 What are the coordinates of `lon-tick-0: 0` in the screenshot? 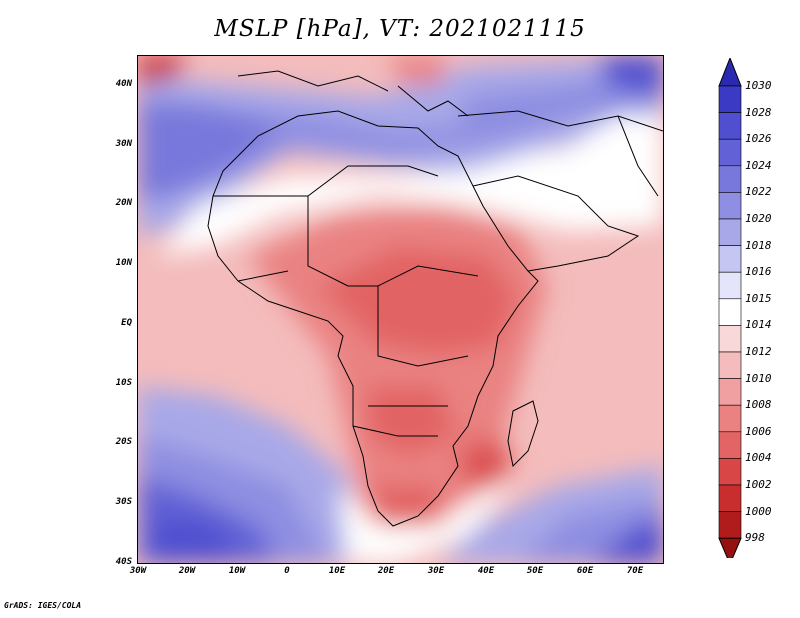 It's located at (287, 571).